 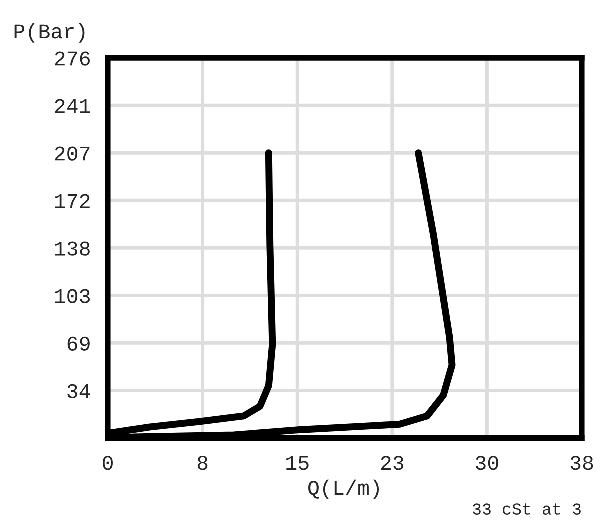 What do you see at coordinates (344, 490) in the screenshot?
I see `x-axis-title: Q(L/m)` at bounding box center [344, 490].